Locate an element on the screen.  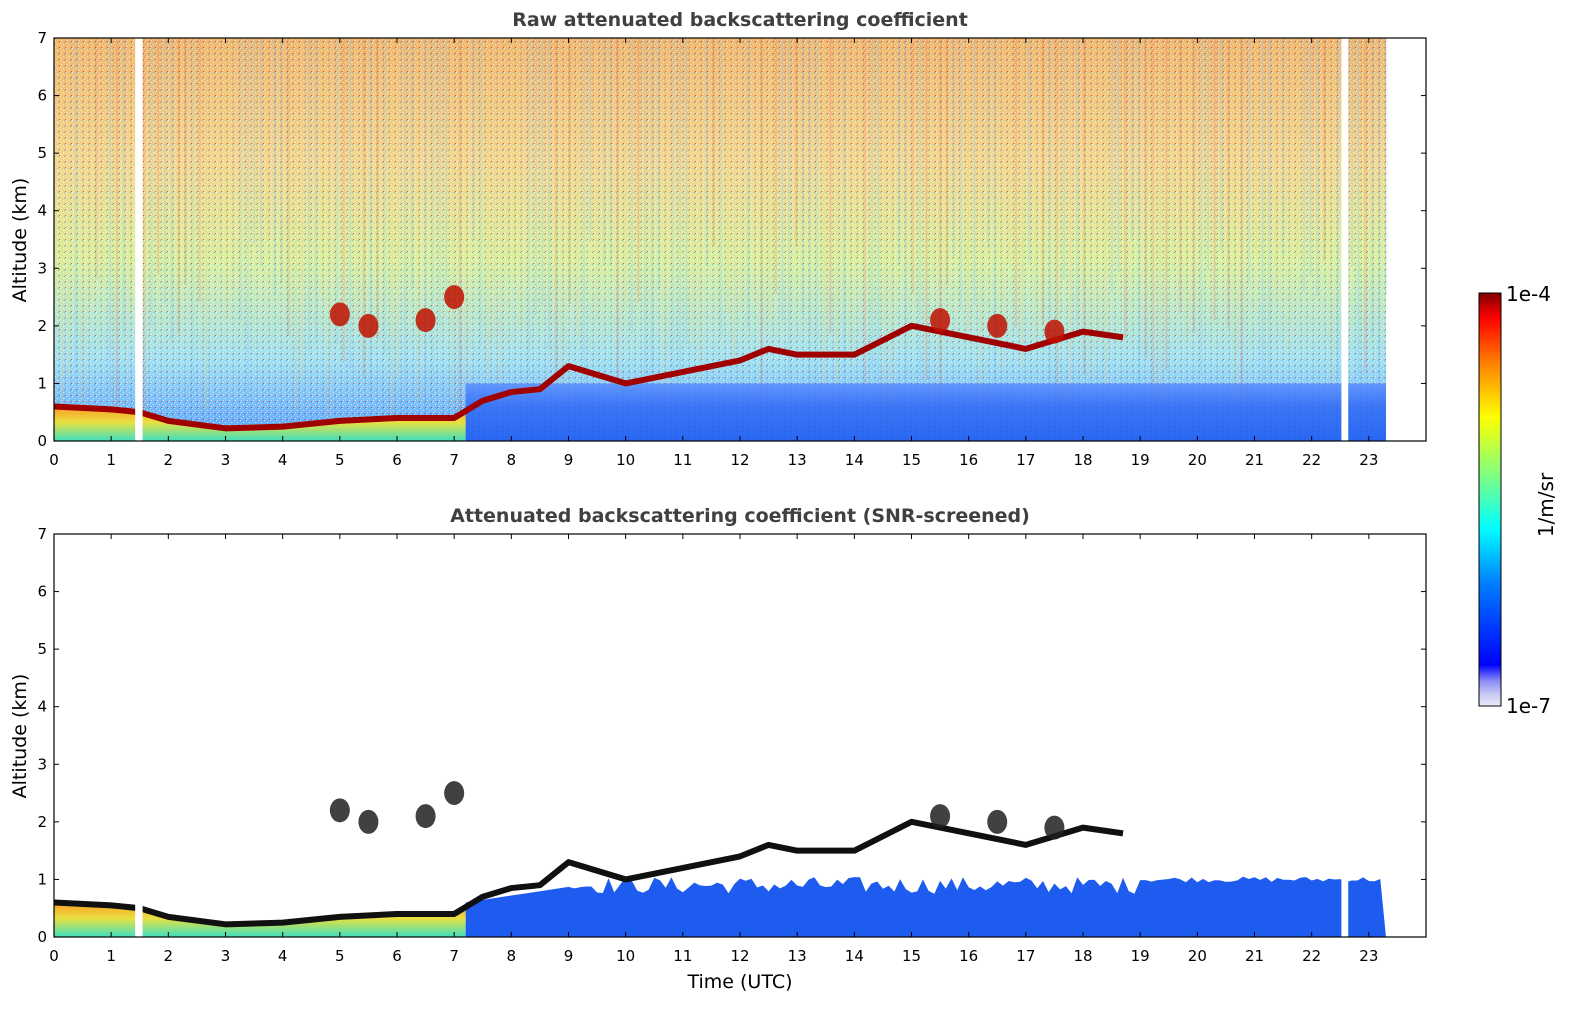
x-tick-label: 19 is located at coordinates (1140, 460).